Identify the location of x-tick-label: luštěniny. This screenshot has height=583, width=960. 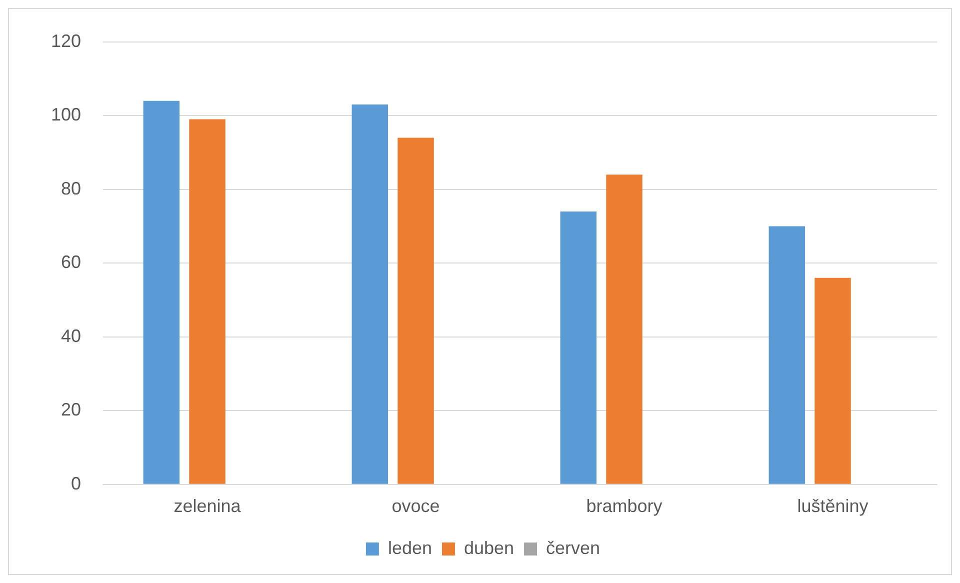
(832, 506).